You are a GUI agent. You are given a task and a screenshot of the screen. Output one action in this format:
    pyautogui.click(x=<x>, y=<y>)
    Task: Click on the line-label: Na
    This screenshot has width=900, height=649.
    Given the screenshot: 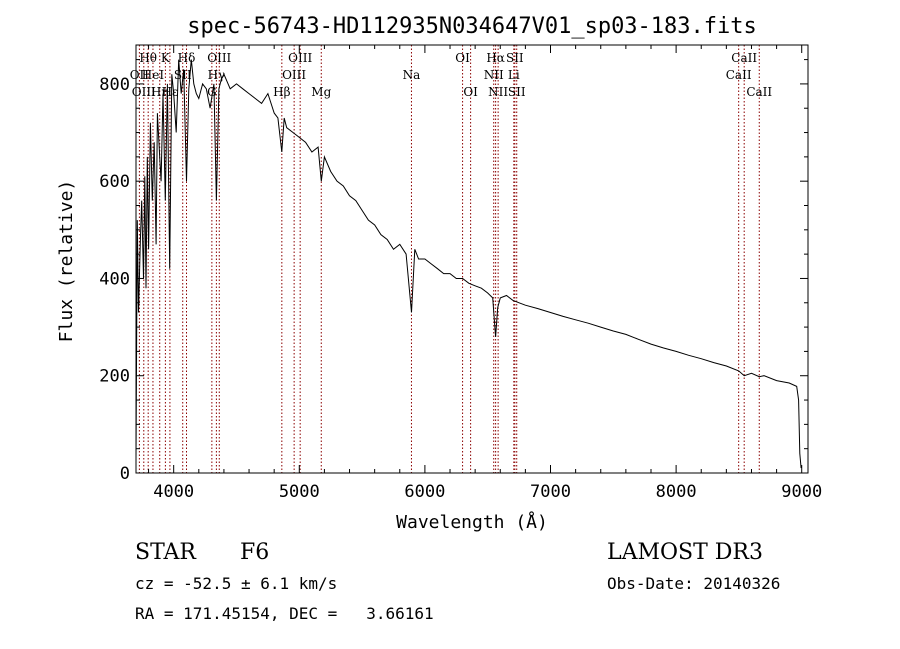 What is the action you would take?
    pyautogui.click(x=412, y=75)
    